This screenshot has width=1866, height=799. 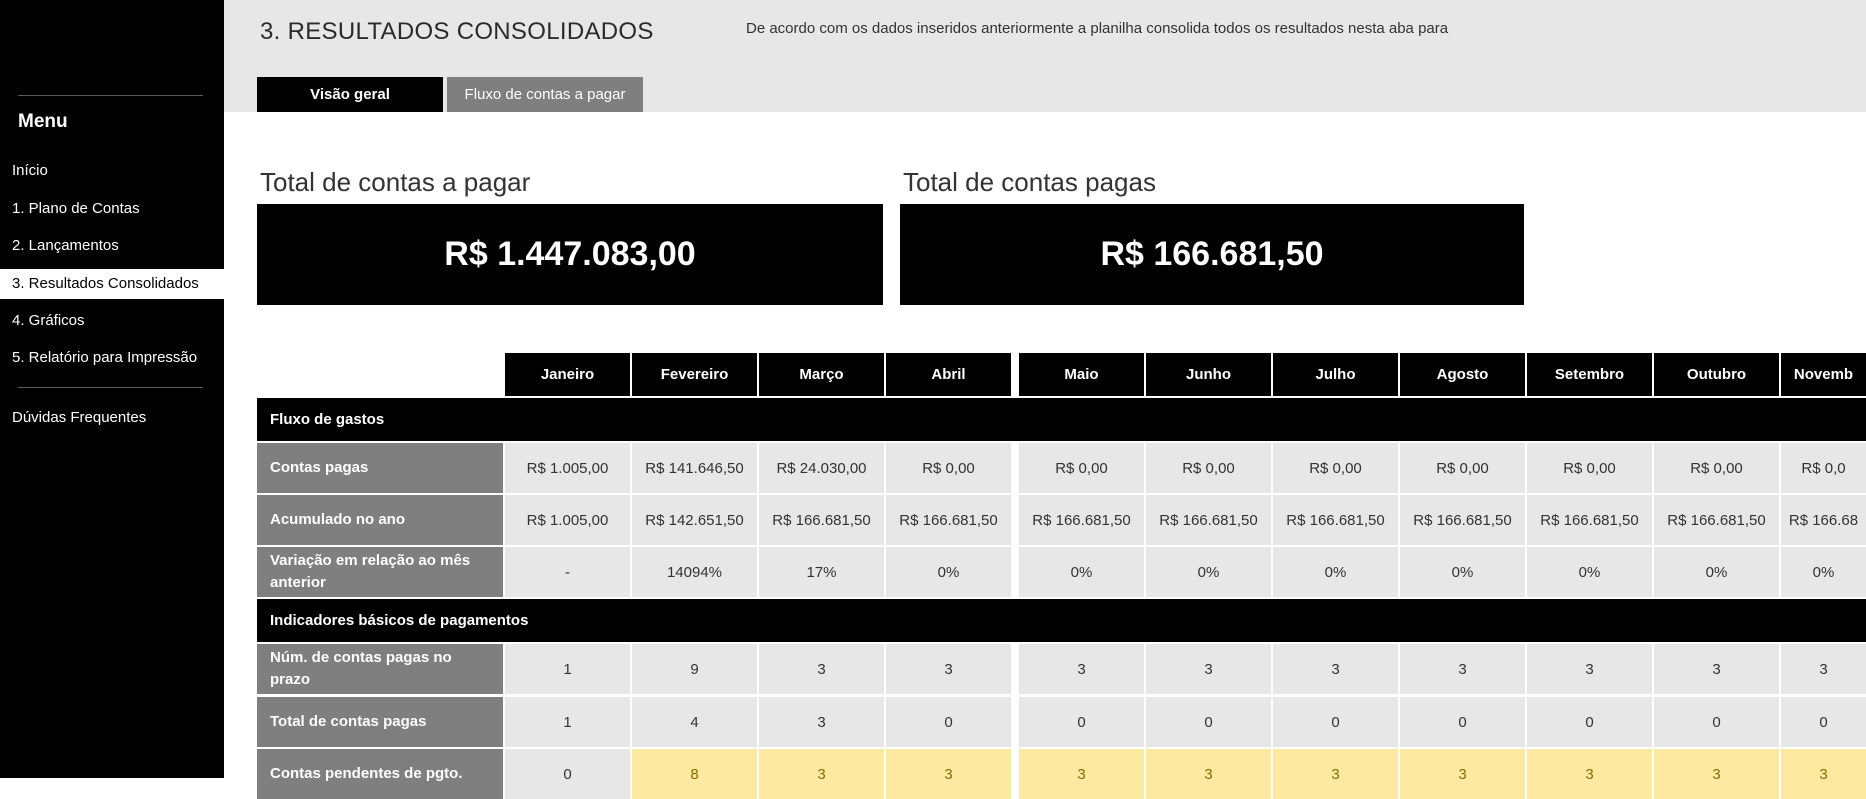 What do you see at coordinates (821, 374) in the screenshot?
I see `month-header: Março` at bounding box center [821, 374].